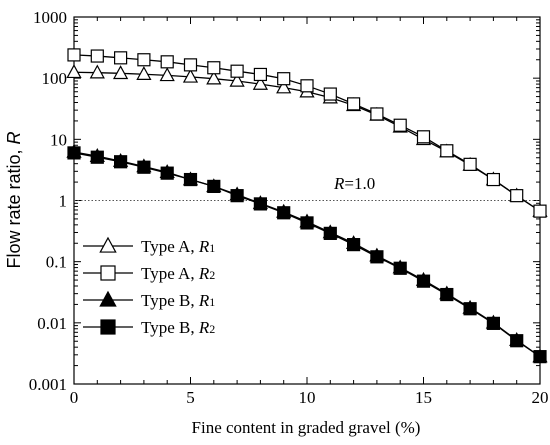  What do you see at coordinates (178, 300) in the screenshot?
I see `legend-label: Type B, R1` at bounding box center [178, 300].